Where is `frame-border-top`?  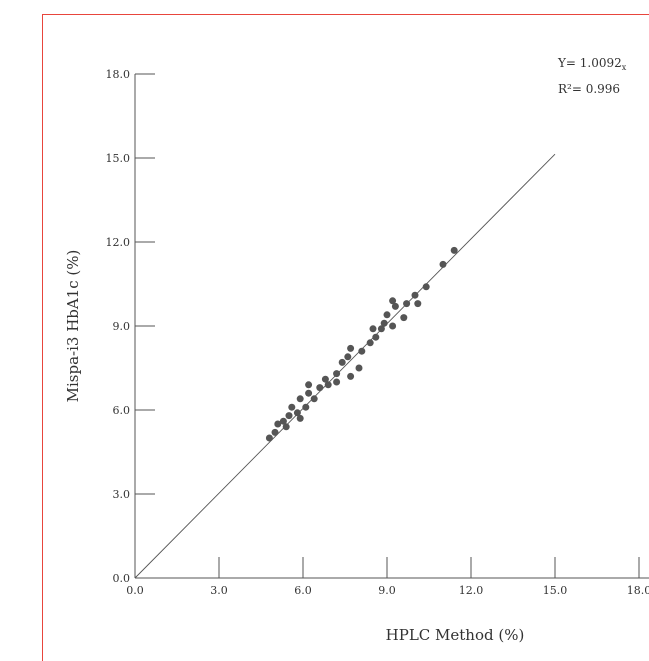 frame-border-top is located at coordinates (345, 14).